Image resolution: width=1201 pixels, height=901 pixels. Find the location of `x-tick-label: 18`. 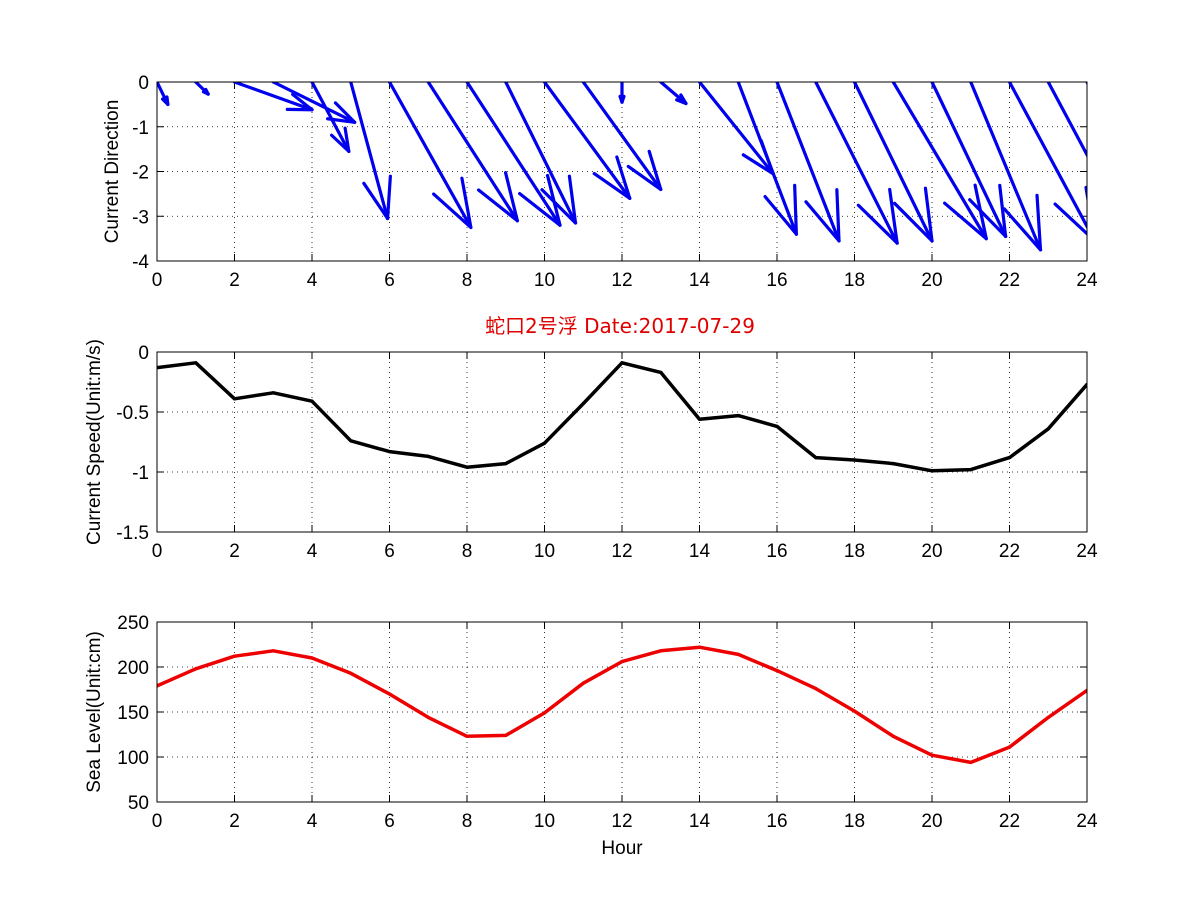

x-tick-label: 18 is located at coordinates (854, 821).